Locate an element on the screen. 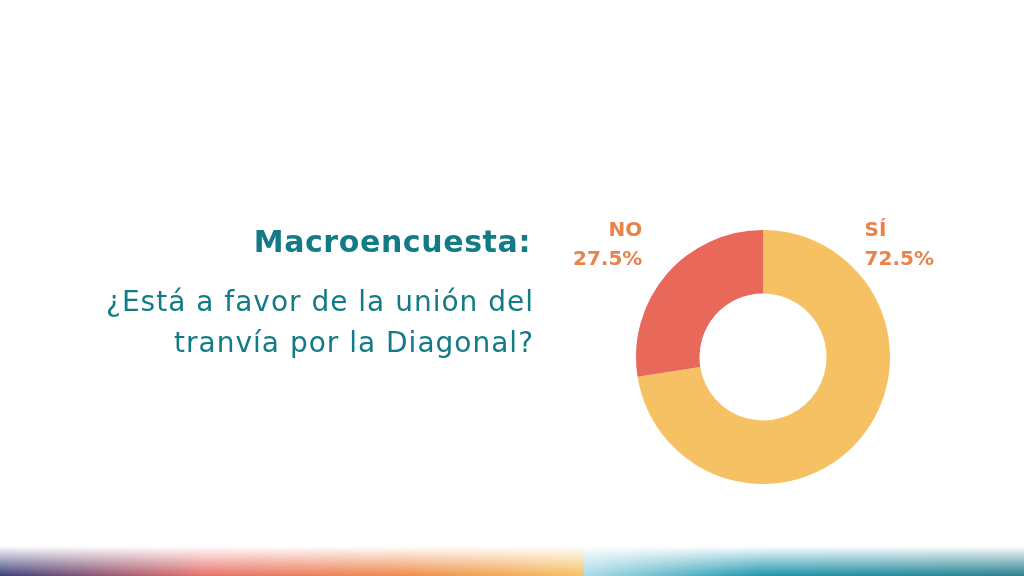 This screenshot has height=576, width=1024. data-label: 72.5% is located at coordinates (899, 258).